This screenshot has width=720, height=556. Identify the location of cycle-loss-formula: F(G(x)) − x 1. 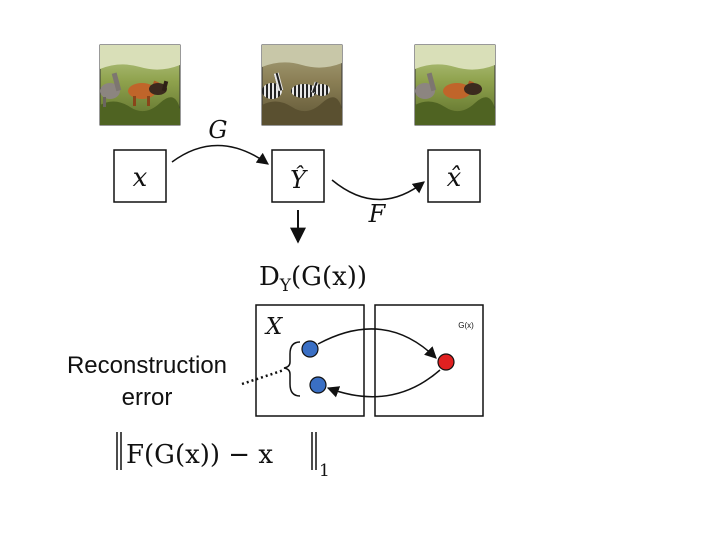
(223, 456).